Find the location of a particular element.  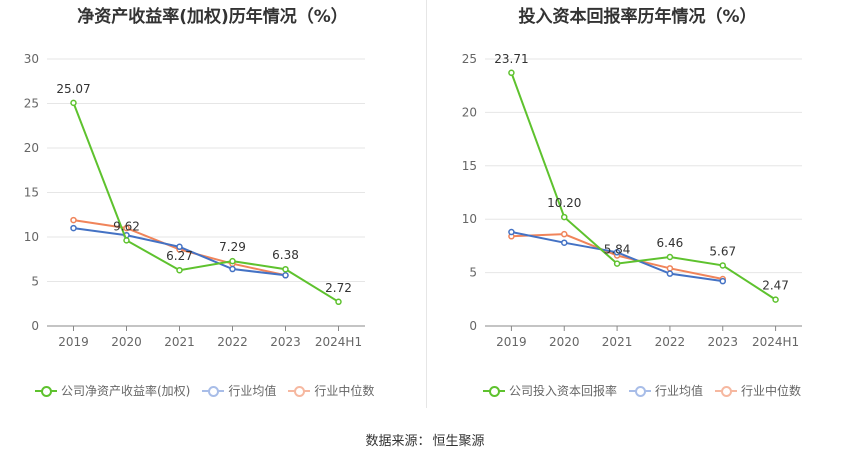

data-label: 5.84 is located at coordinates (617, 250).